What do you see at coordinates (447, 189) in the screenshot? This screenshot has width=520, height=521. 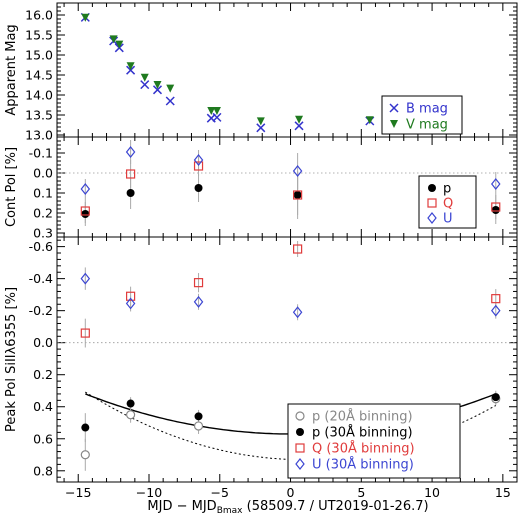 I see `cont-legend-label: p` at bounding box center [447, 189].